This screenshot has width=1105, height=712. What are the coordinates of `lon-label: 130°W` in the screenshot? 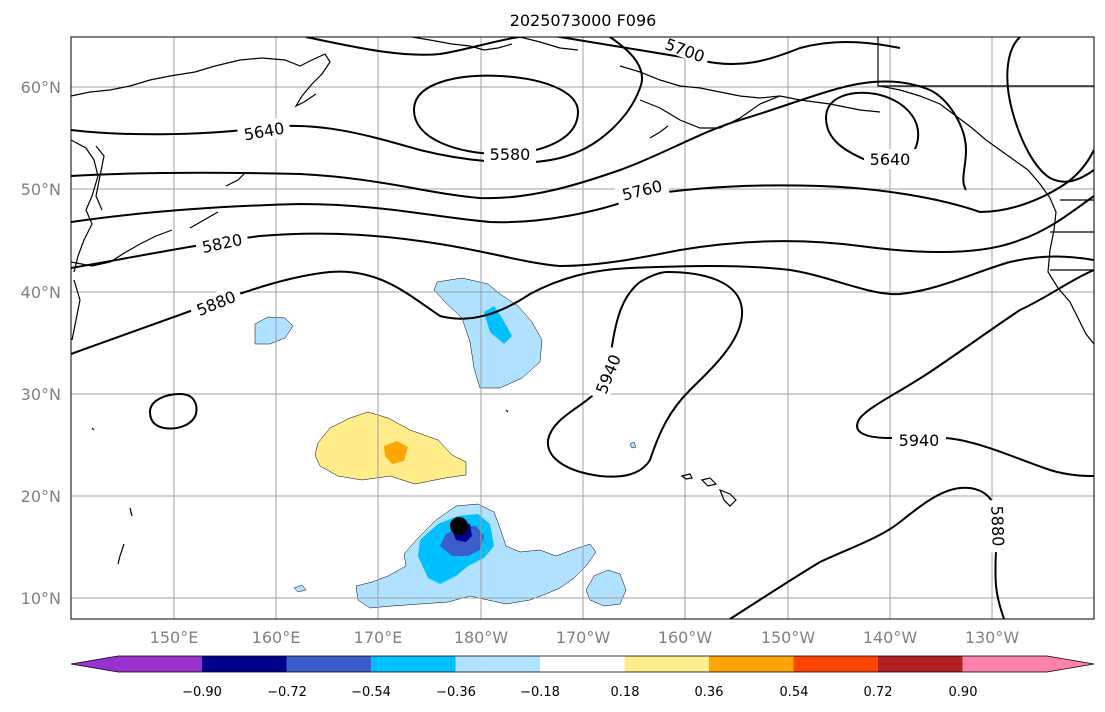 It's located at (992, 637).